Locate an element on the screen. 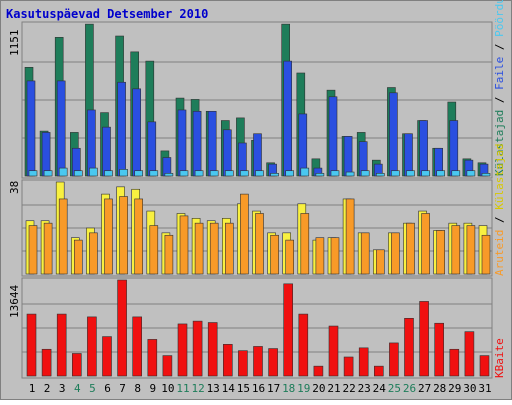  x-tick-label: 19 is located at coordinates (303, 388).